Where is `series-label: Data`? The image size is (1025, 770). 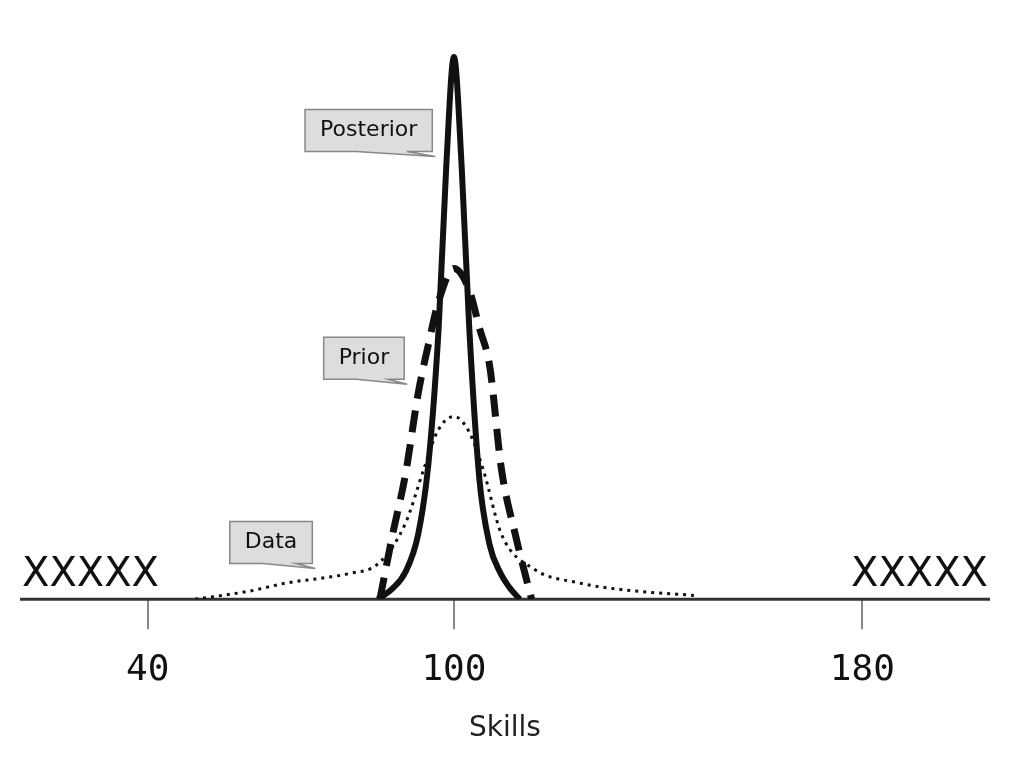
series-label: Data is located at coordinates (271, 541).